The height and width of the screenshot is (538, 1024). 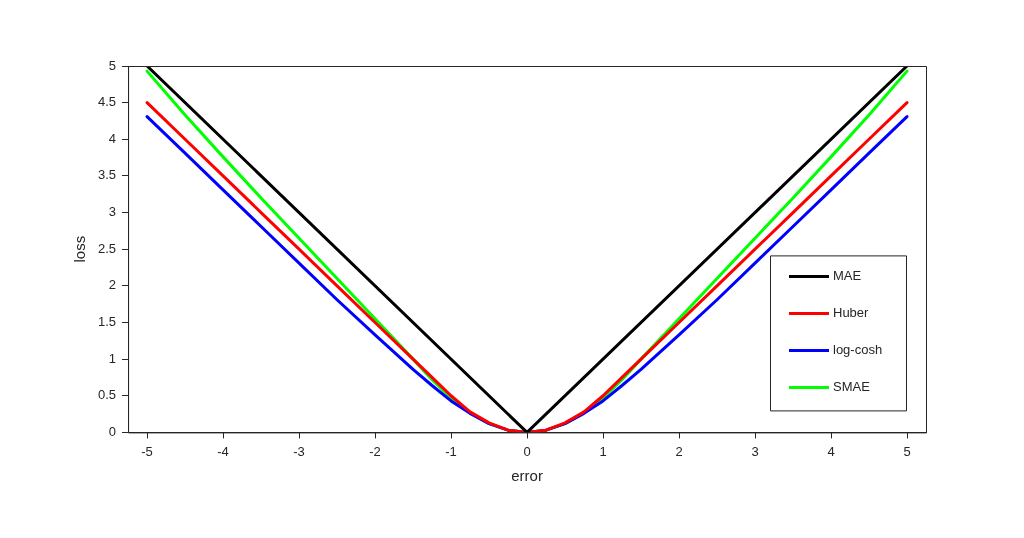 What do you see at coordinates (223, 451) in the screenshot?
I see `x-tick-label: -4` at bounding box center [223, 451].